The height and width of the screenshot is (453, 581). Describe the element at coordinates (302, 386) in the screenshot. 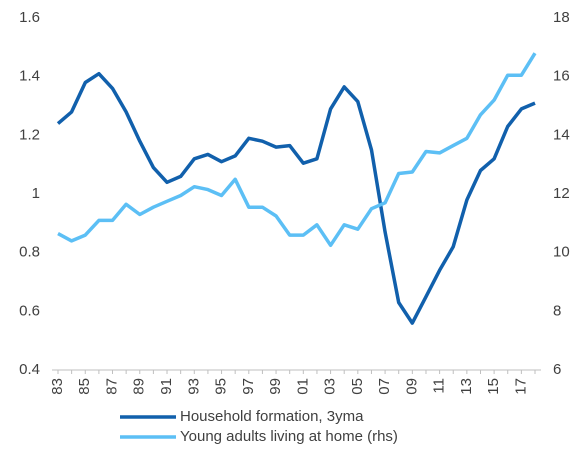

I see `x-tick-label: 01` at that location.